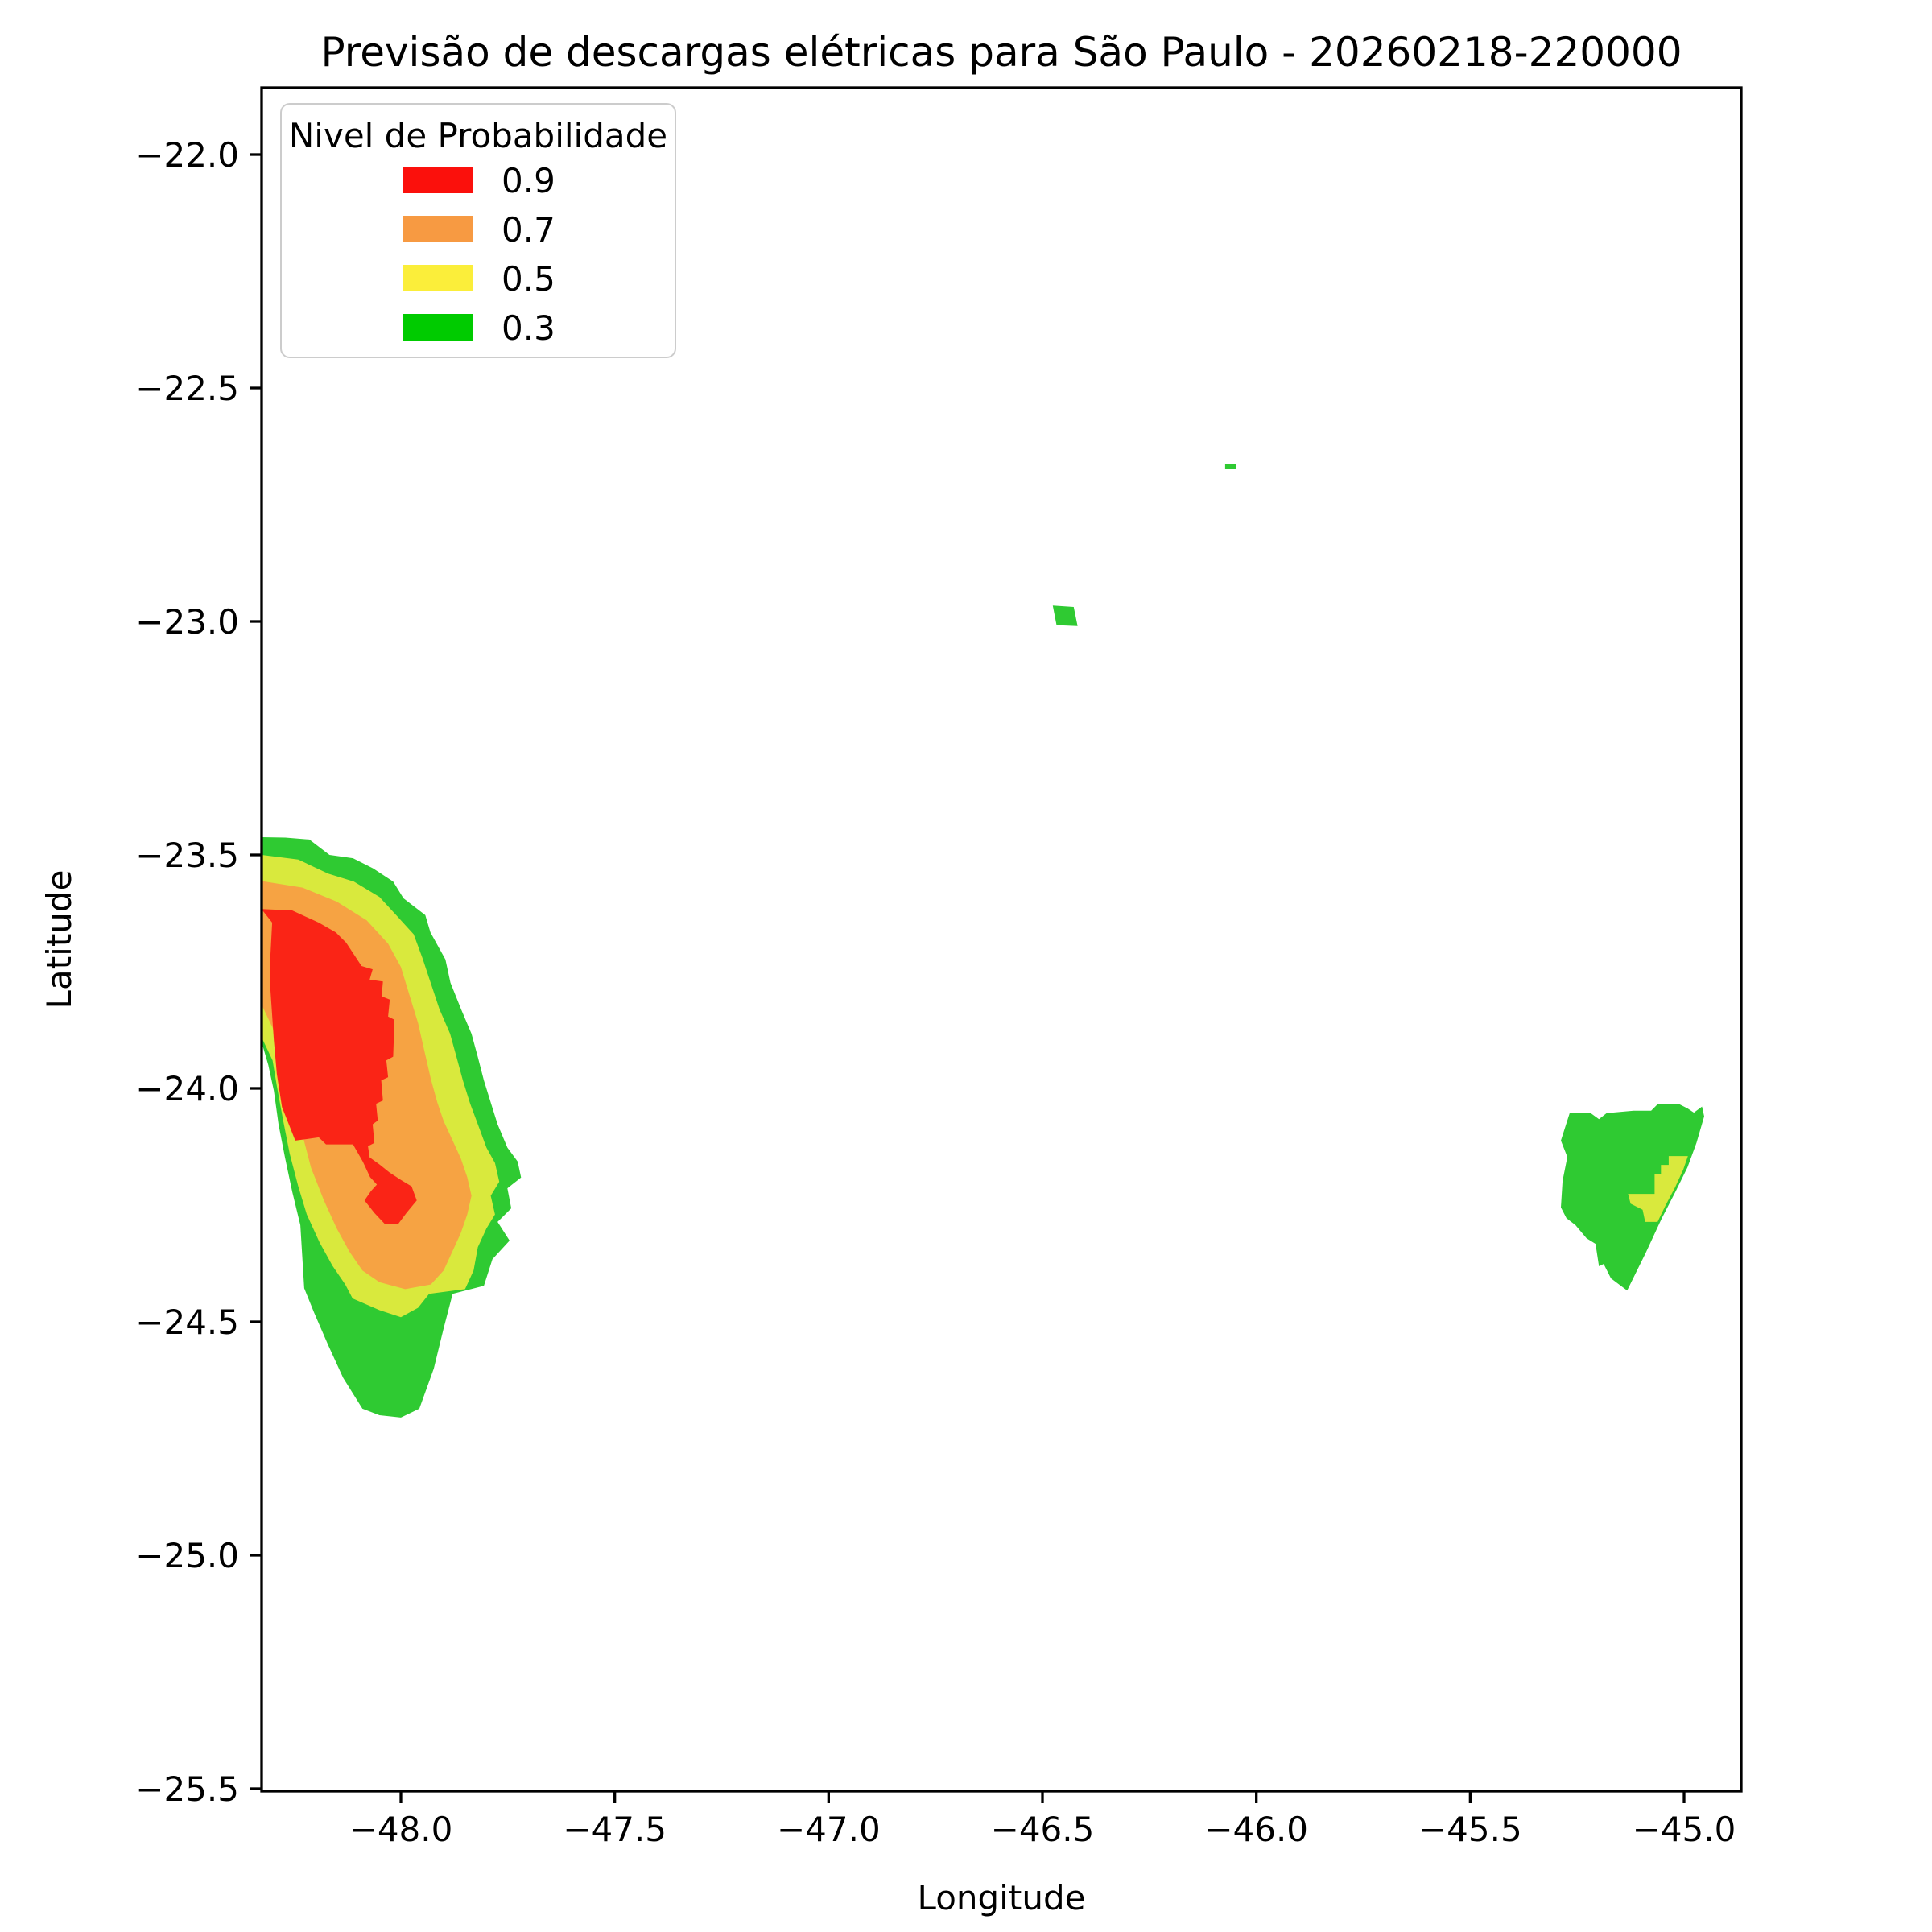 The width and height of the screenshot is (1932, 1932). What do you see at coordinates (1470, 1829) in the screenshot?
I see `x-tick-label-5: −45.5` at bounding box center [1470, 1829].